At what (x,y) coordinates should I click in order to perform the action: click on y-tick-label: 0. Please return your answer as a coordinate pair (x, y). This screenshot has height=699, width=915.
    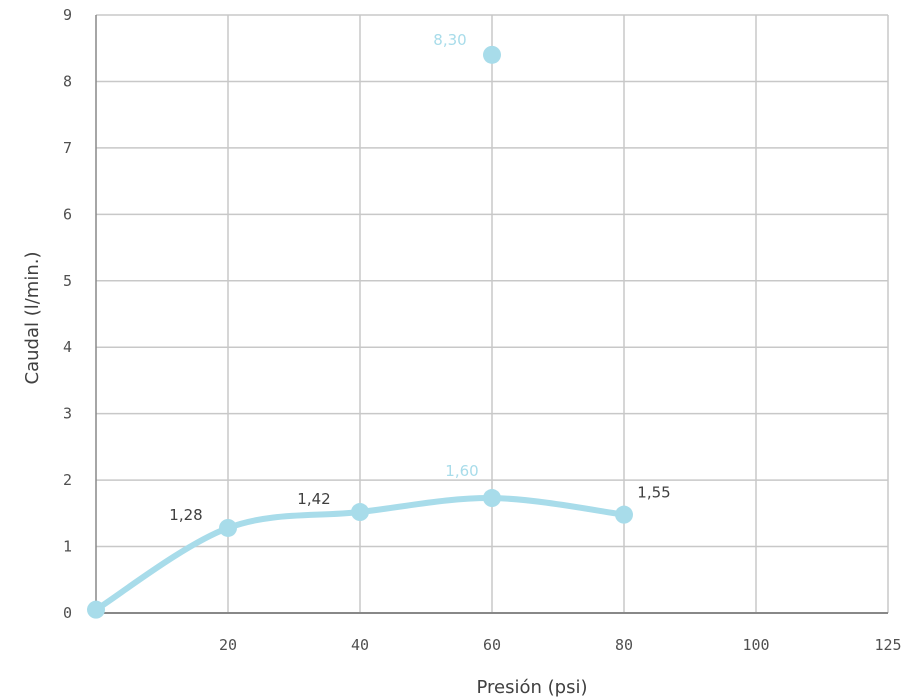
    Looking at the image, I should click on (67, 613).